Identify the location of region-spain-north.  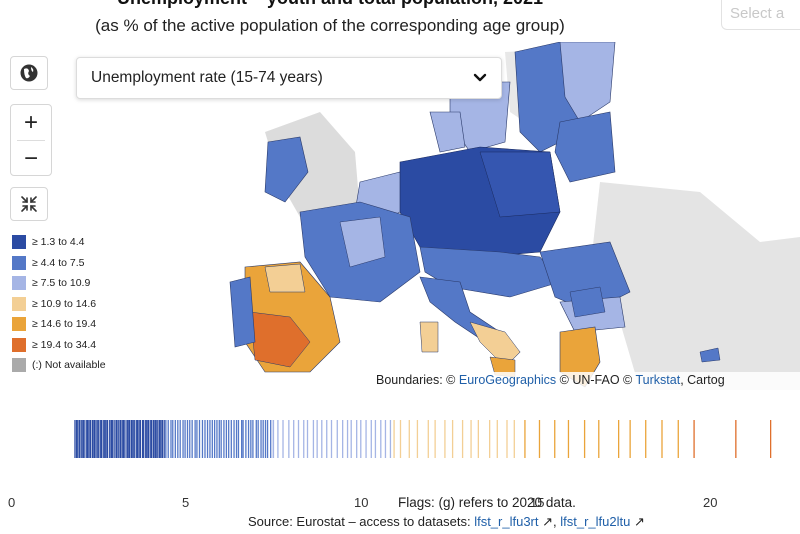
(285, 278).